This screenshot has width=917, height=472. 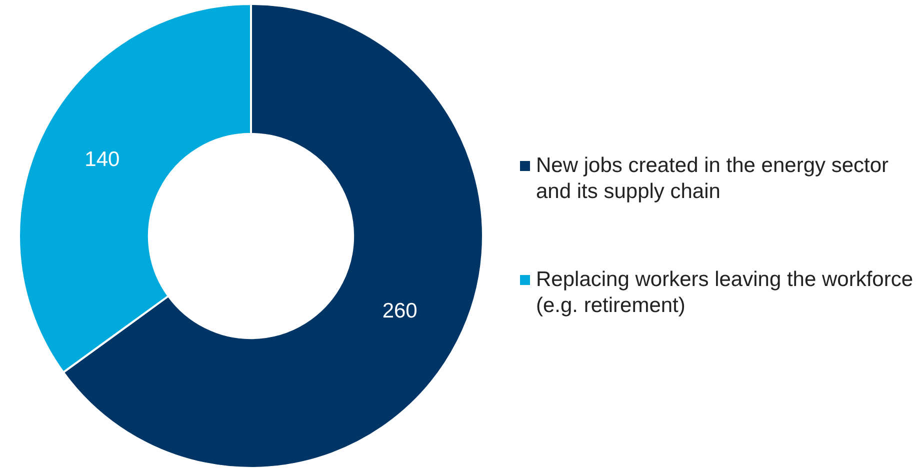 What do you see at coordinates (725, 293) in the screenshot?
I see `legend-label: Replacing workers leaving the workforce (e.g. retirement)` at bounding box center [725, 293].